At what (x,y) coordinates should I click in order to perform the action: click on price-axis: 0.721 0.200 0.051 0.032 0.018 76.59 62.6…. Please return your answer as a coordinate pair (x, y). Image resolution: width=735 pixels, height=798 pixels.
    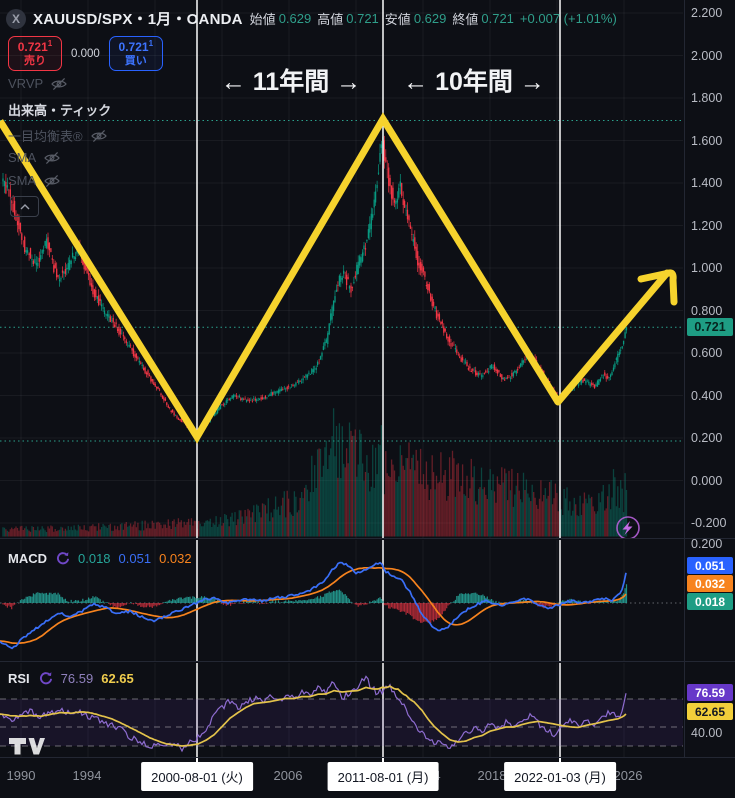
    Looking at the image, I should click on (709, 379).